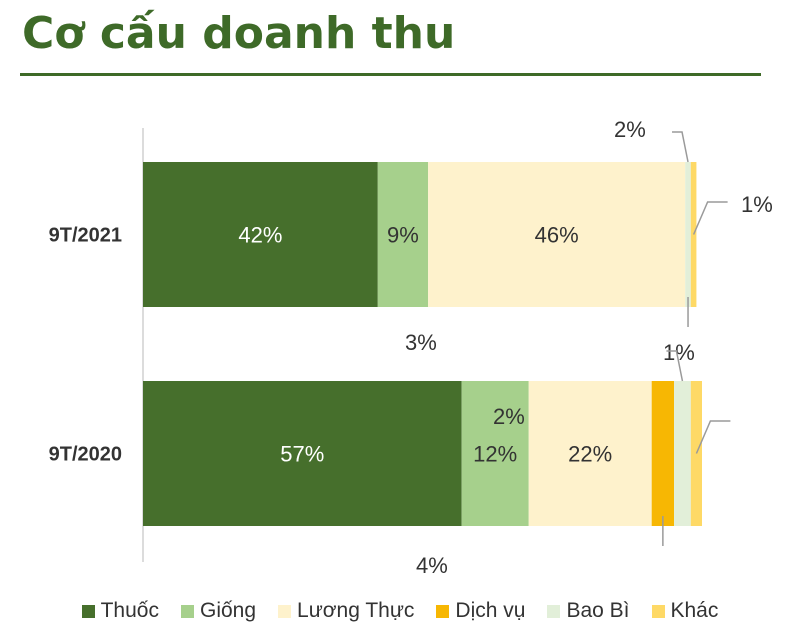 The width and height of the screenshot is (800, 644). Describe the element at coordinates (228, 610) in the screenshot. I see `legend-label-1: Giống` at that location.